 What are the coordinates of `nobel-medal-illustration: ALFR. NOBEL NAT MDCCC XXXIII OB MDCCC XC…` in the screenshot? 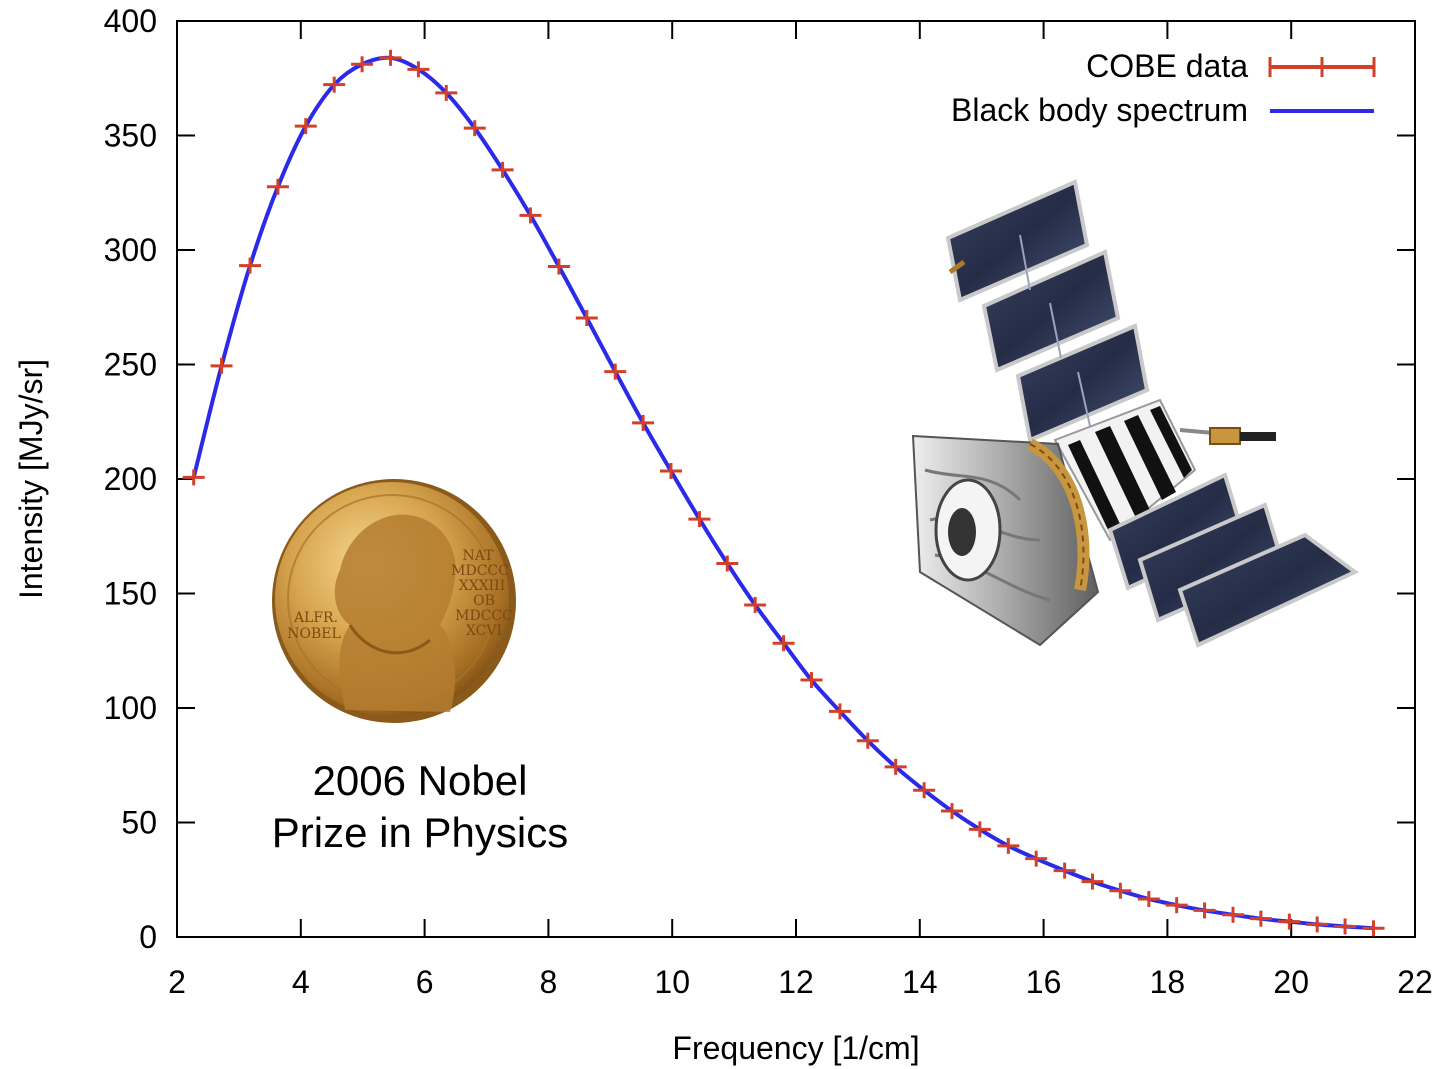 It's located at (394, 601).